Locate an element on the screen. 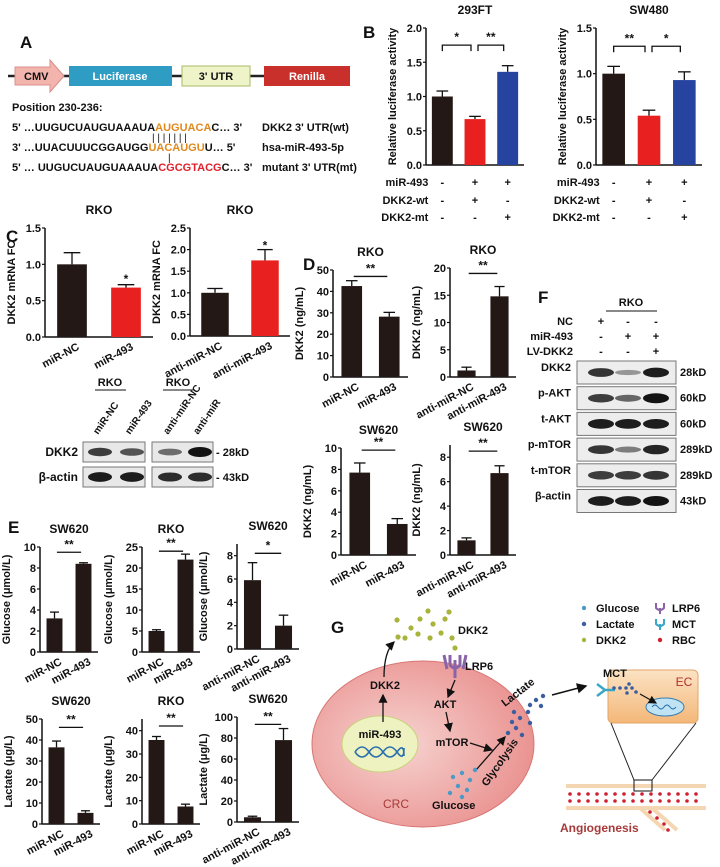  y-tick-label: 100 is located at coordinates (224, 718).